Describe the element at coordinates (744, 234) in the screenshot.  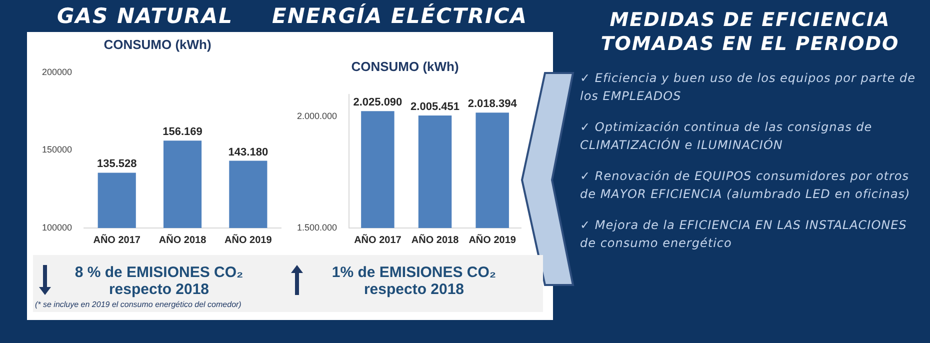
I see `text: ✓ Mejora de la EFICIENCIA EN LAS INSTALACIONES de consumo energético` at that location.